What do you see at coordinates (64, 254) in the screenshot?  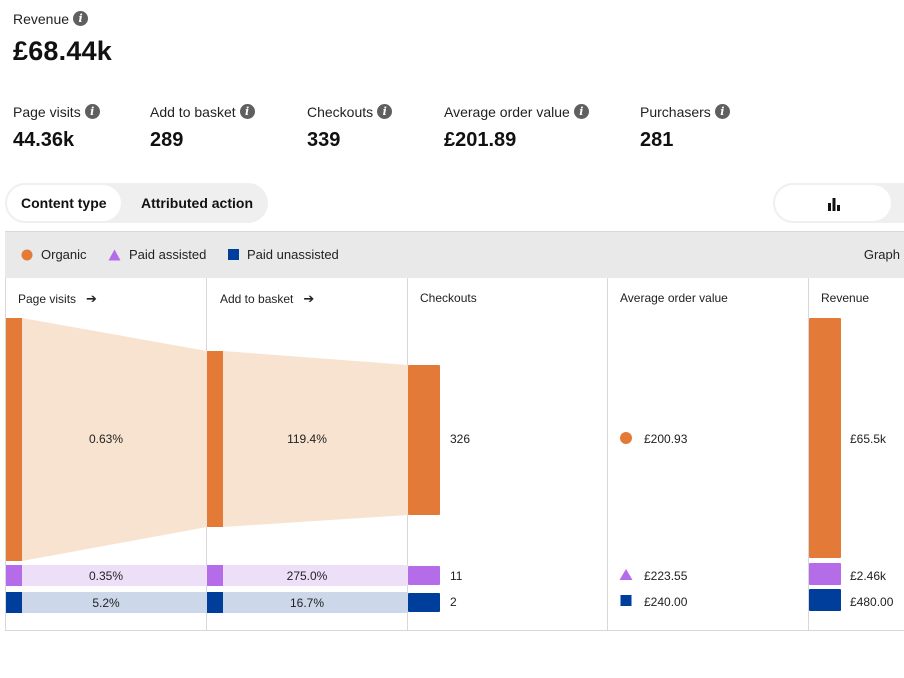 I see `legend-label: Organic` at bounding box center [64, 254].